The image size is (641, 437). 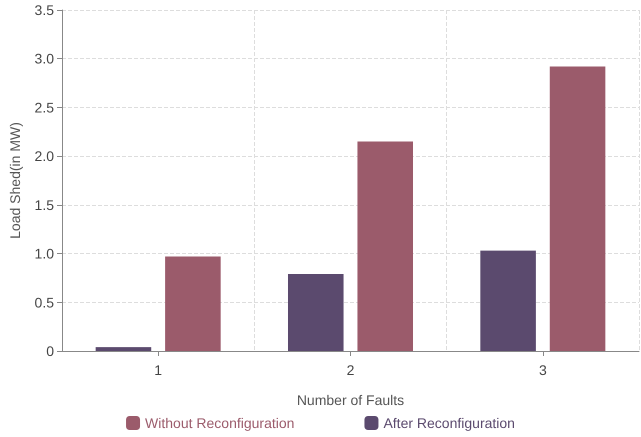 What do you see at coordinates (15, 180) in the screenshot?
I see `y-axis-title: Load Shed(in MW)` at bounding box center [15, 180].